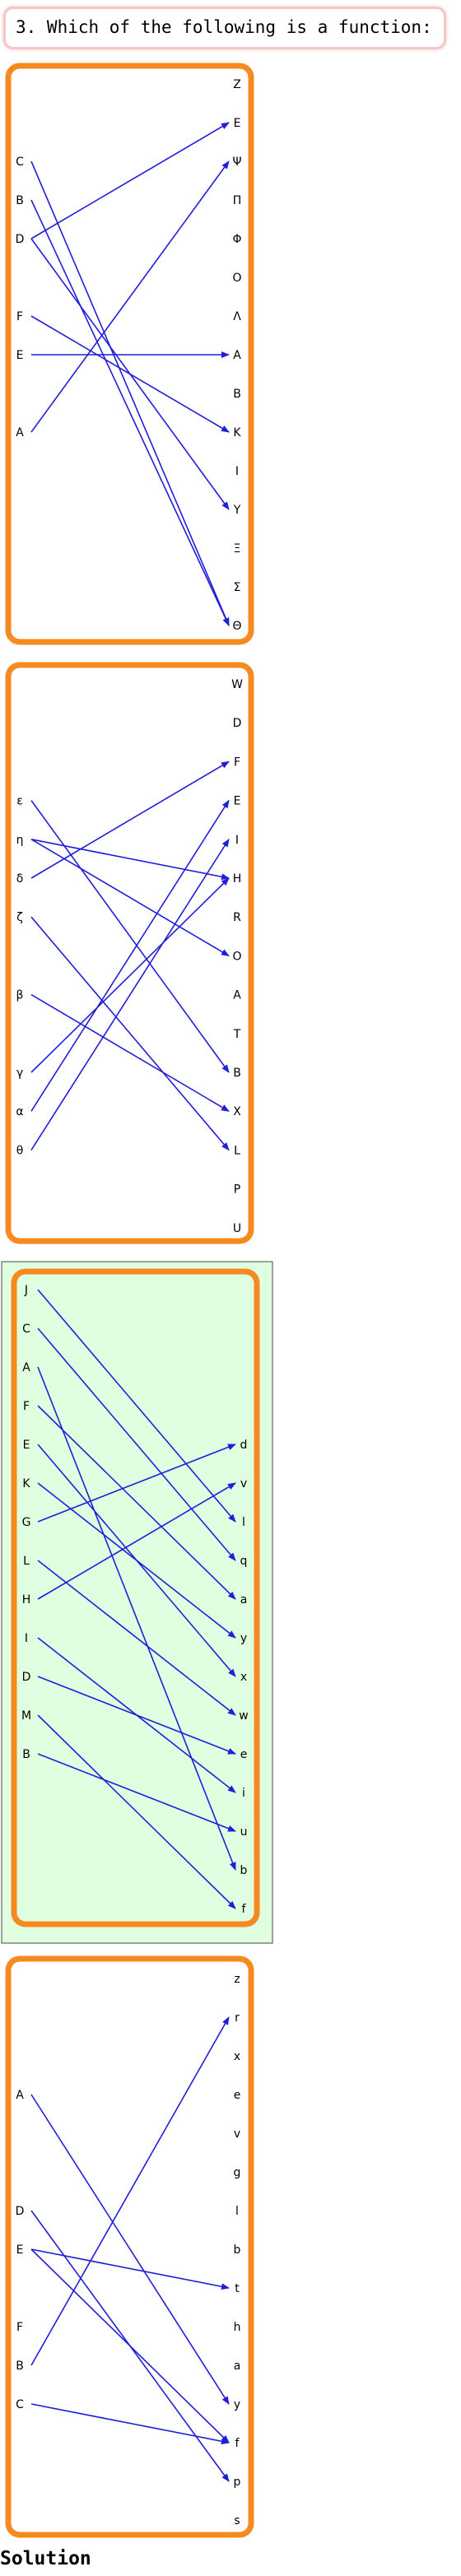 Image resolution: width=461 pixels, height=2576 pixels. What do you see at coordinates (243, 1677) in the screenshot?
I see `codomain-label: x` at bounding box center [243, 1677].